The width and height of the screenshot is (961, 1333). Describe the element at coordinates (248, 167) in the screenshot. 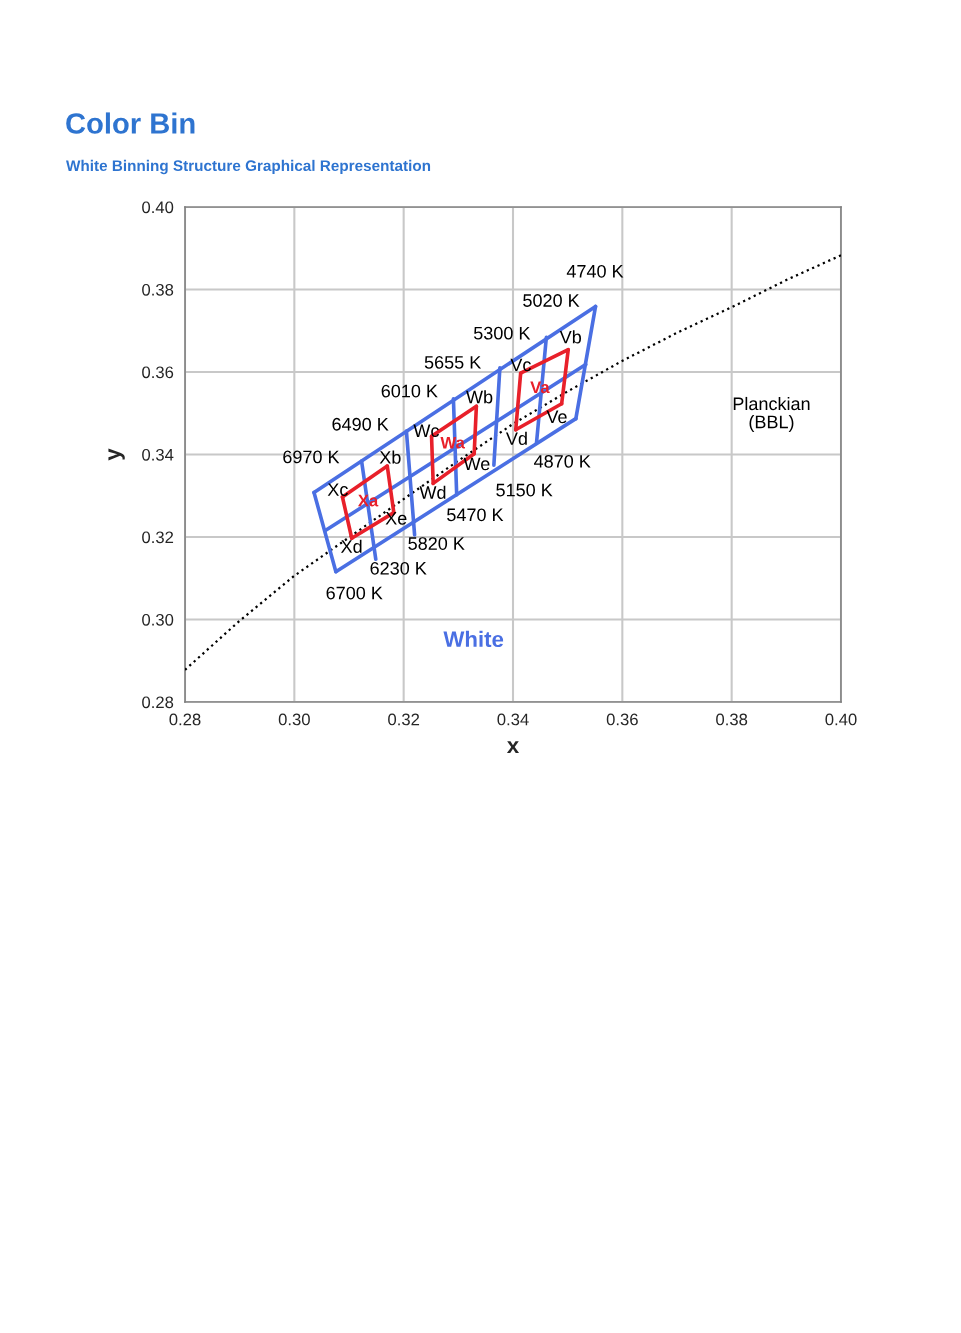

I see `chart-subtitle: White Binning Structure Graphical Representation` at that location.